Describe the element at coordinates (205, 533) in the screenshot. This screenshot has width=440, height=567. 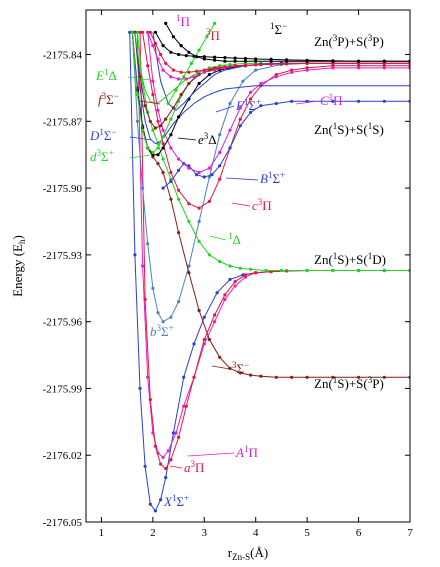
I see `x-tick-label: 3` at that location.